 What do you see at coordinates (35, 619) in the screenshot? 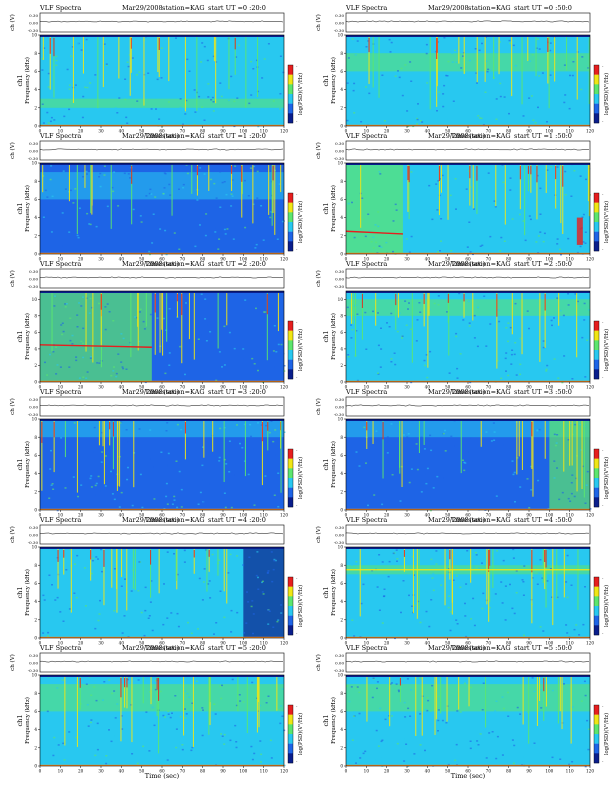
I see `freq-tick-label: 2` at bounding box center [35, 619].